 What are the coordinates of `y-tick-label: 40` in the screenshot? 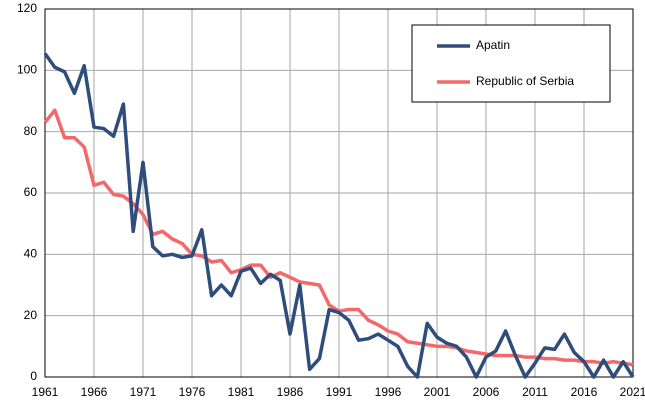 It's located at (31, 254).